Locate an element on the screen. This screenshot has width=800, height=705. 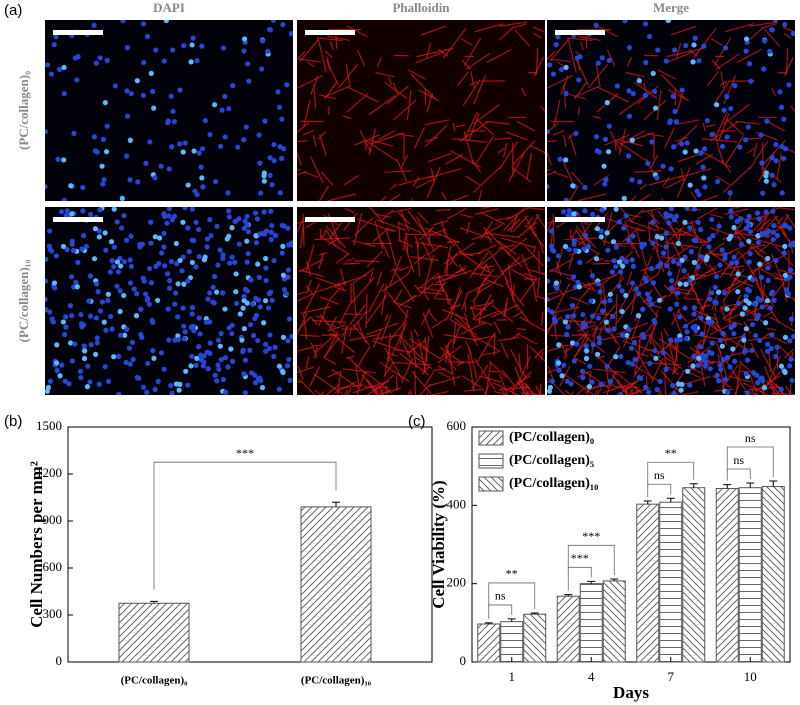
row-title: (PC/collagen)₀ is located at coordinates (23, 110).